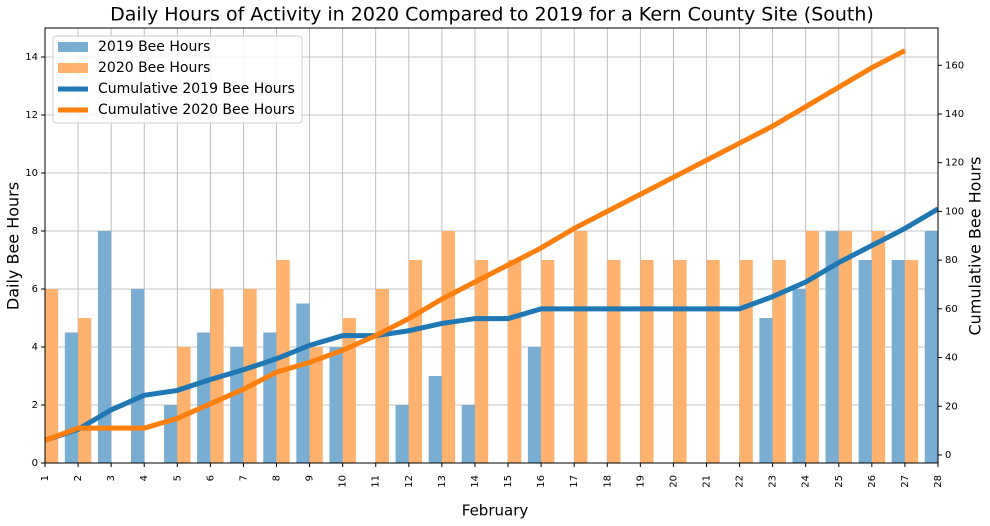 This screenshot has width=990, height=526. Describe the element at coordinates (740, 481) in the screenshot. I see `x-tick-label: 22` at that location.